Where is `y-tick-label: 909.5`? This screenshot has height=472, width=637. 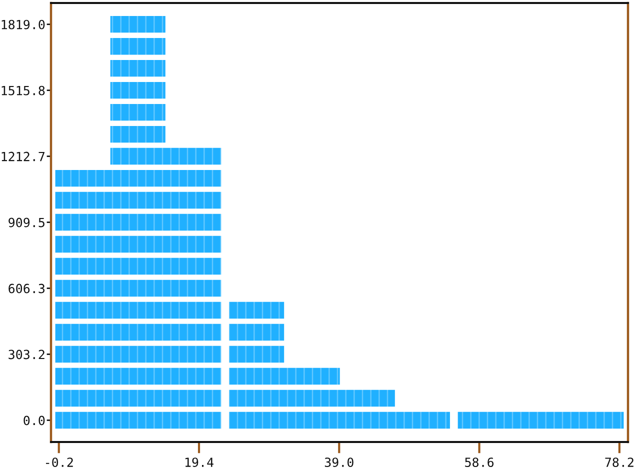 y-tick-label: 909.5 is located at coordinates (26, 223).